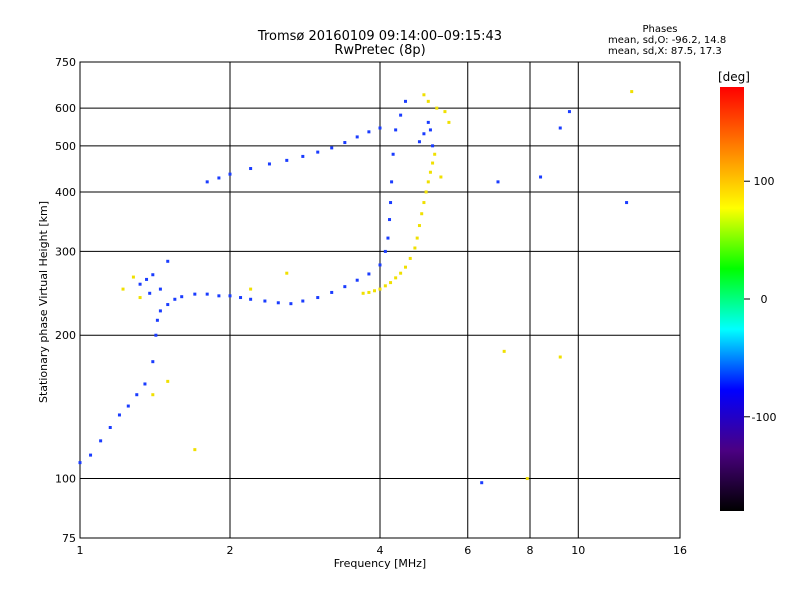 This screenshot has width=800, height=600. Describe the element at coordinates (65, 251) in the screenshot. I see `y-tick-label: 300` at that location.